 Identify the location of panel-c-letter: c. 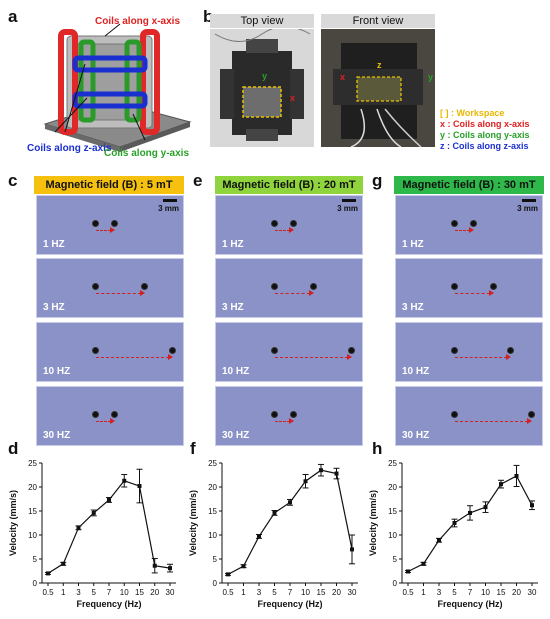
(13, 180).